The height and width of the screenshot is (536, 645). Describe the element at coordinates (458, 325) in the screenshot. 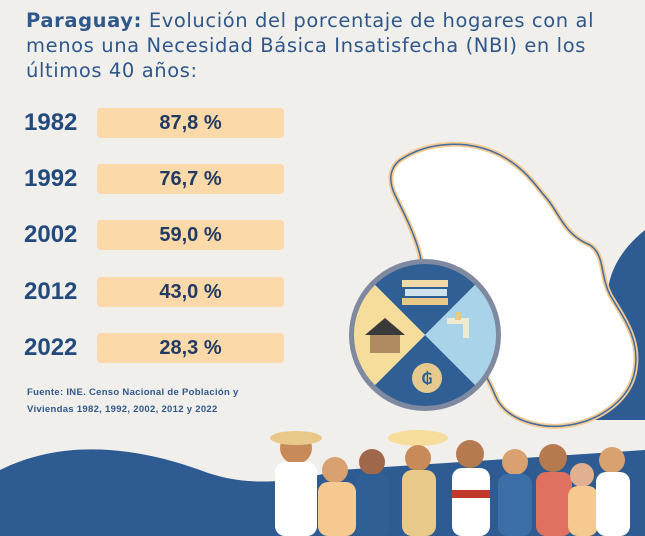

I see `faucet-icon` at that location.